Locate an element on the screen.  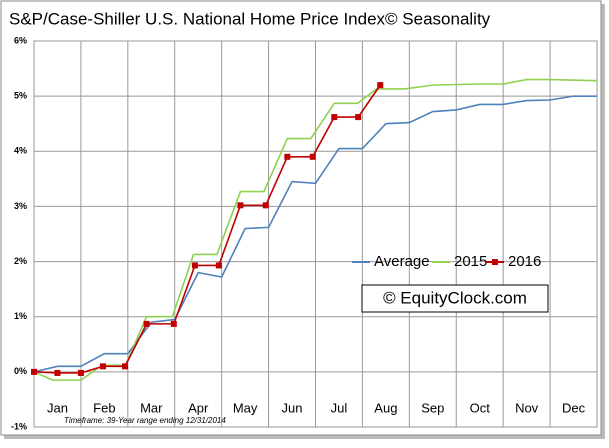
y-tick-label: 1% is located at coordinates (20, 316).